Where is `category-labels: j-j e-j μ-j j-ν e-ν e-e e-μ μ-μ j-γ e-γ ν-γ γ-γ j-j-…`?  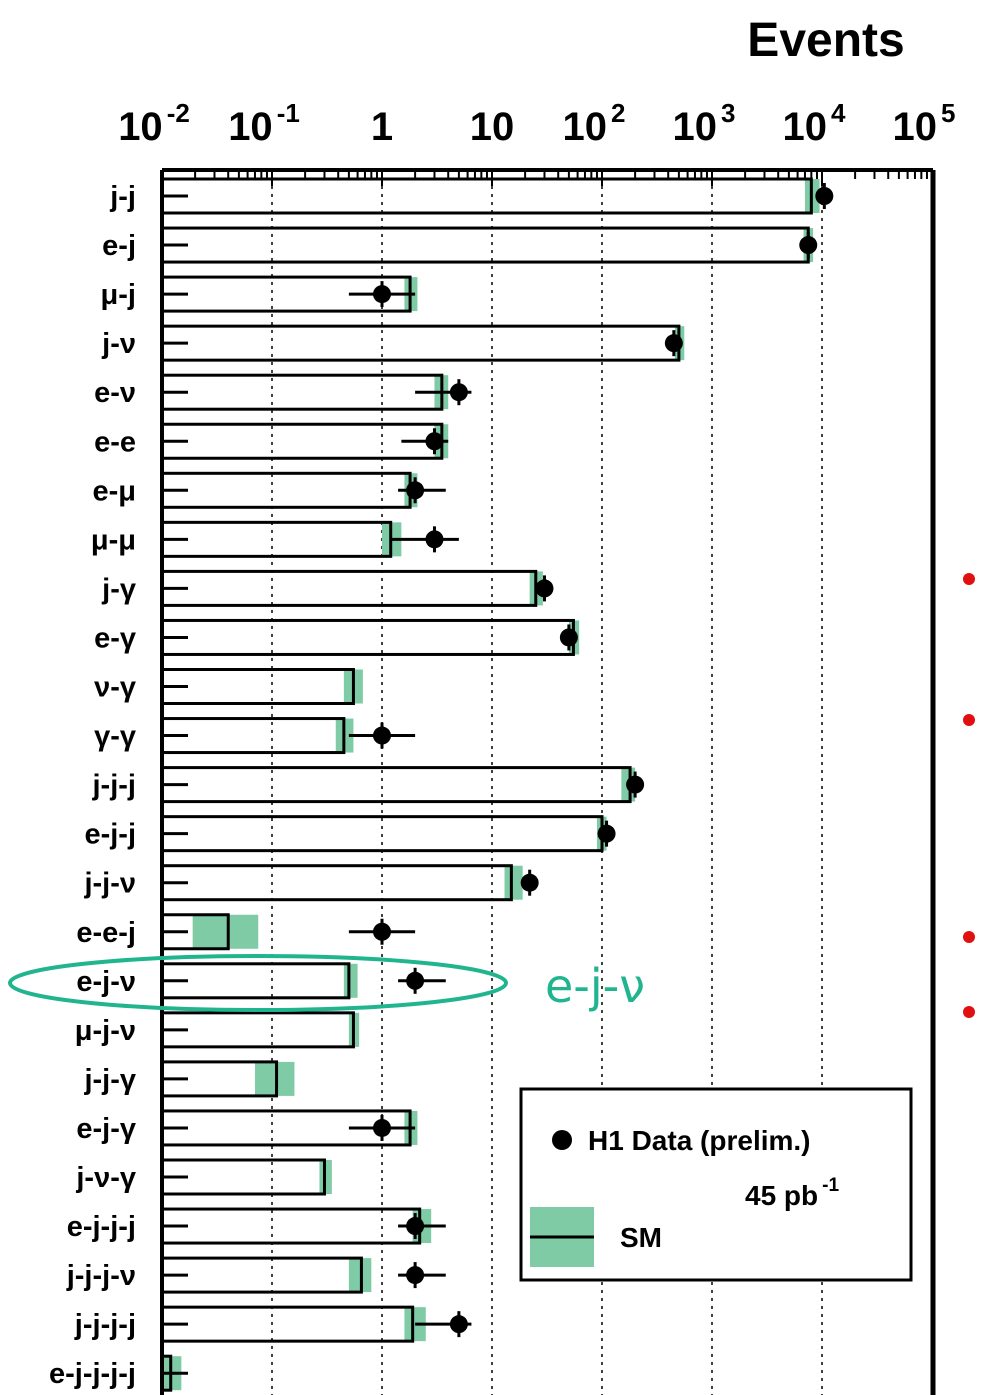
category-labels: j-j e-j μ-j j-ν e-ν e-e e-μ μ-μ j-γ e-γ ν-γ γ-γ j-j-… is located at coordinates (93, 785).